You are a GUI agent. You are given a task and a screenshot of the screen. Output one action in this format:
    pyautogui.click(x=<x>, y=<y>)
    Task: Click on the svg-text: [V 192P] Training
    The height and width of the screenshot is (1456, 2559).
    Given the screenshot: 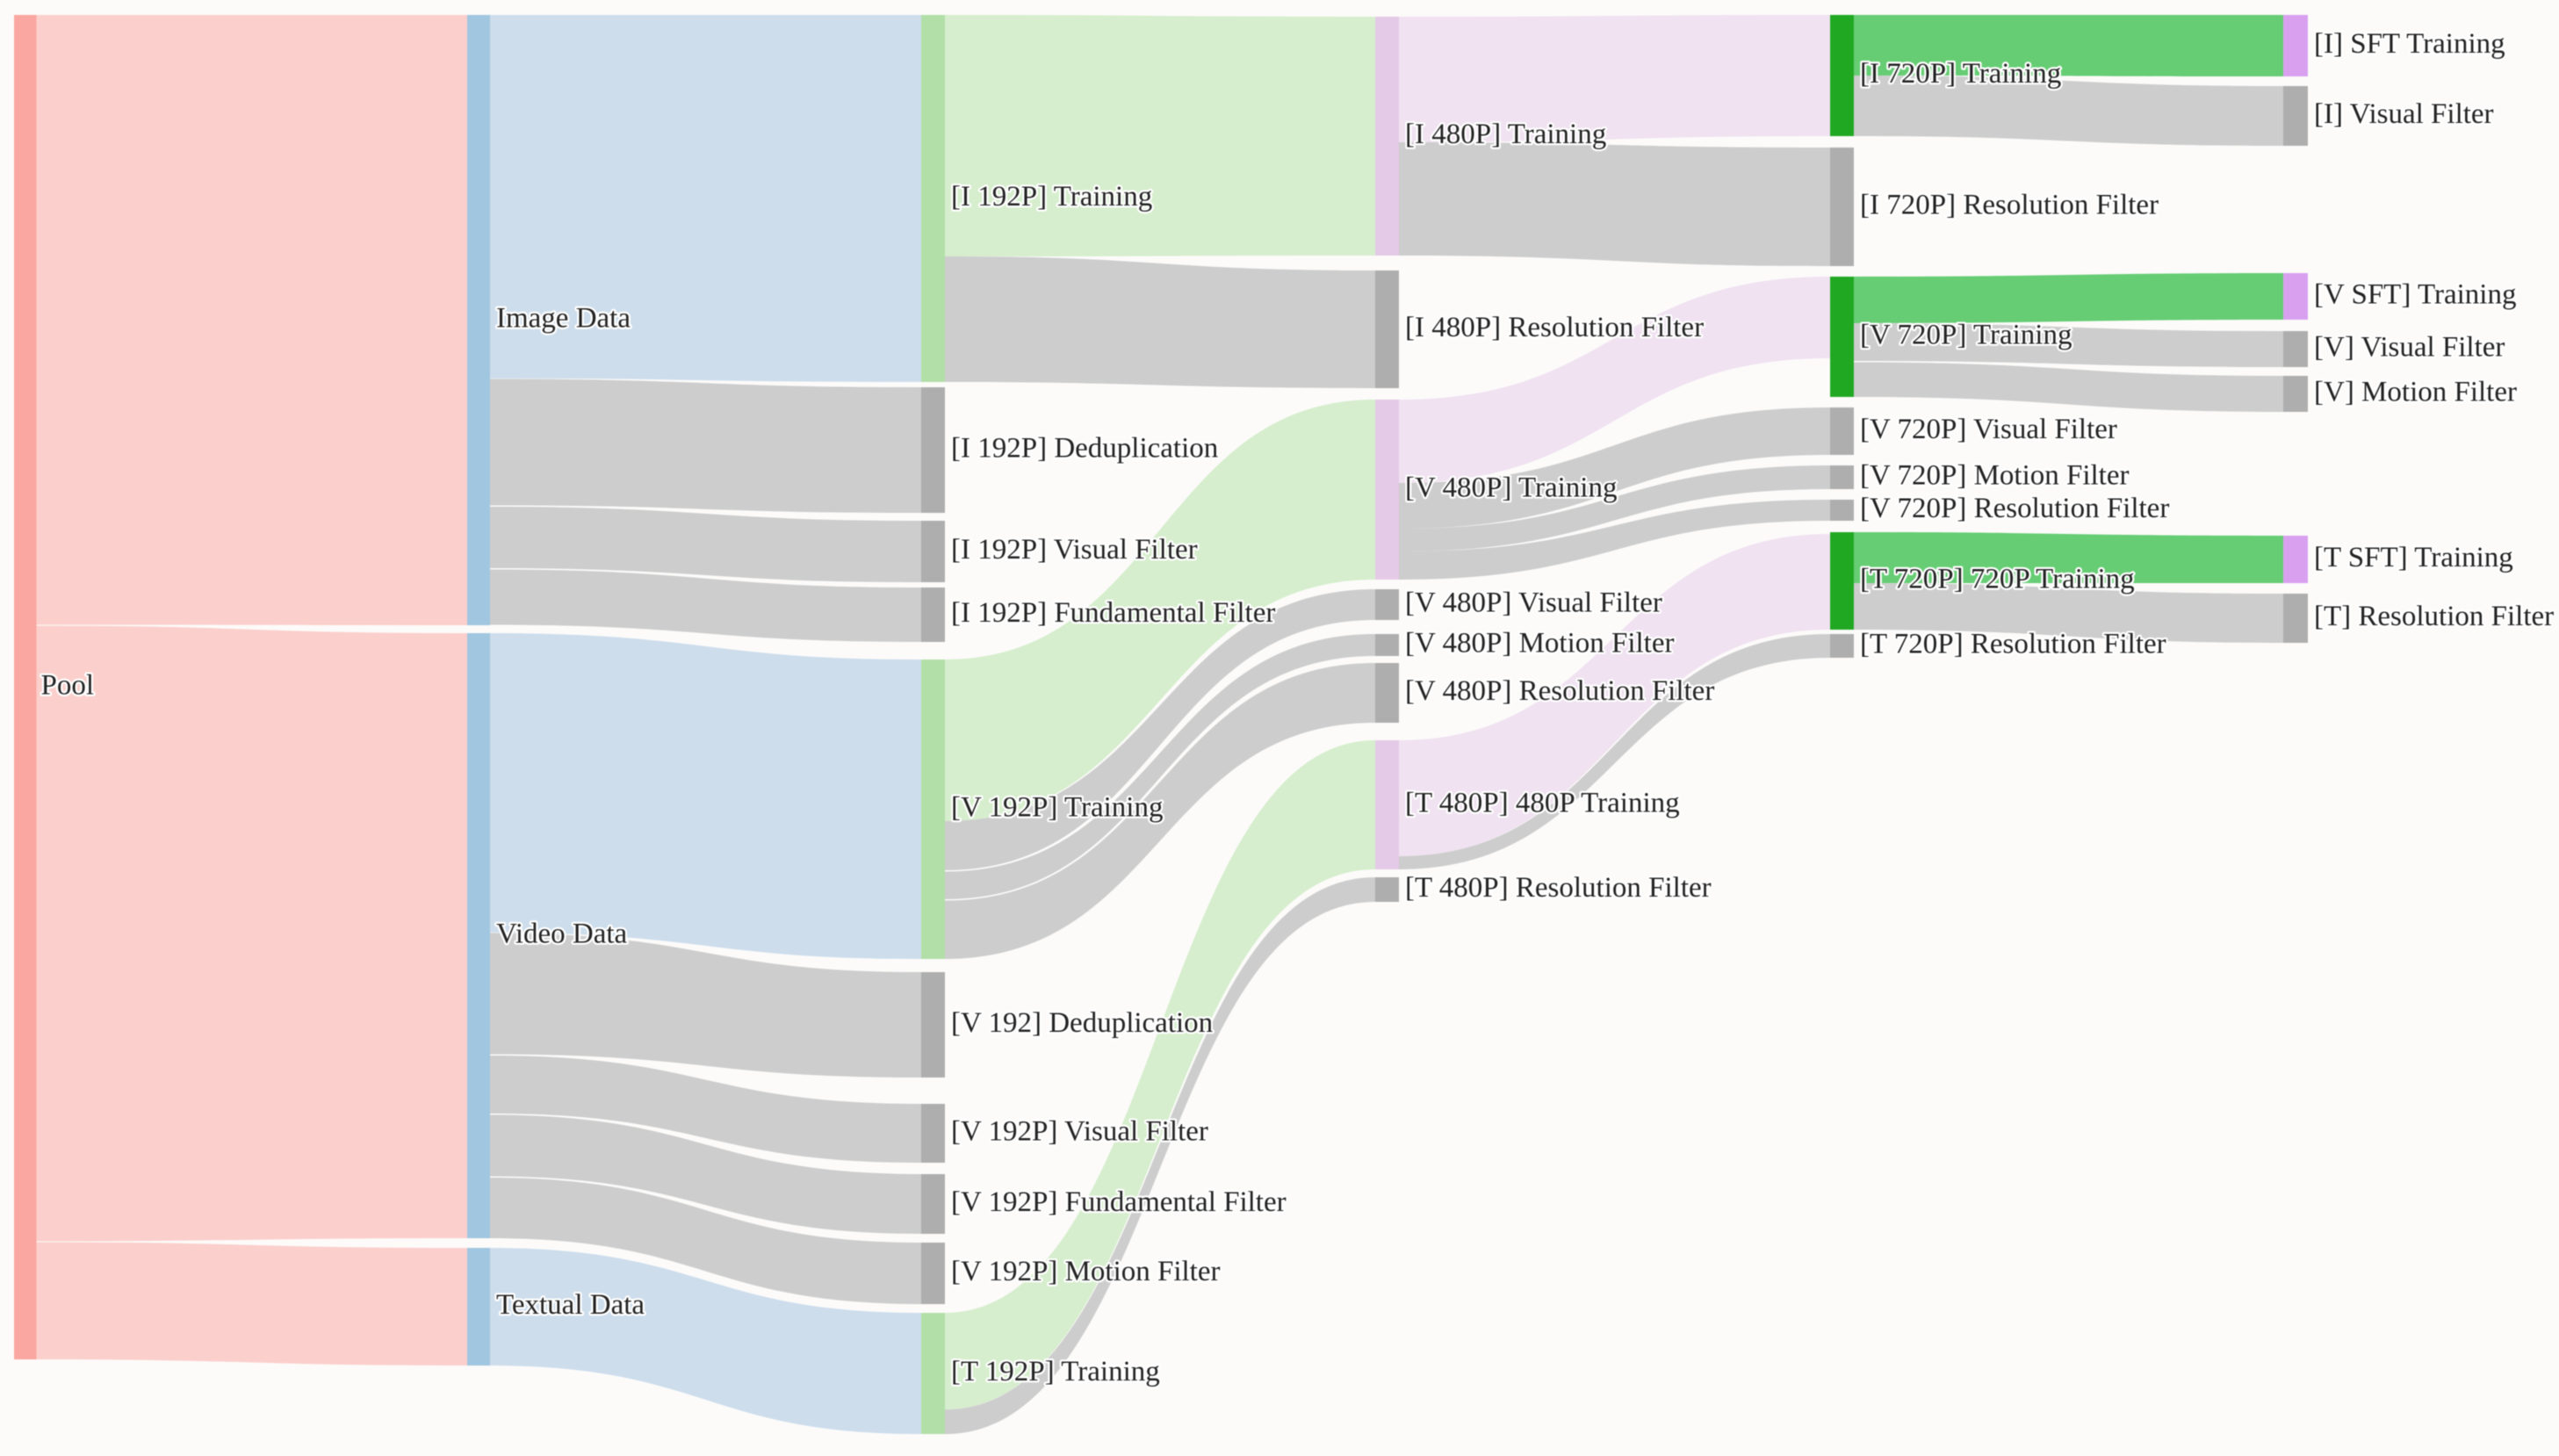 What is the action you would take?
    pyautogui.click(x=1057, y=807)
    